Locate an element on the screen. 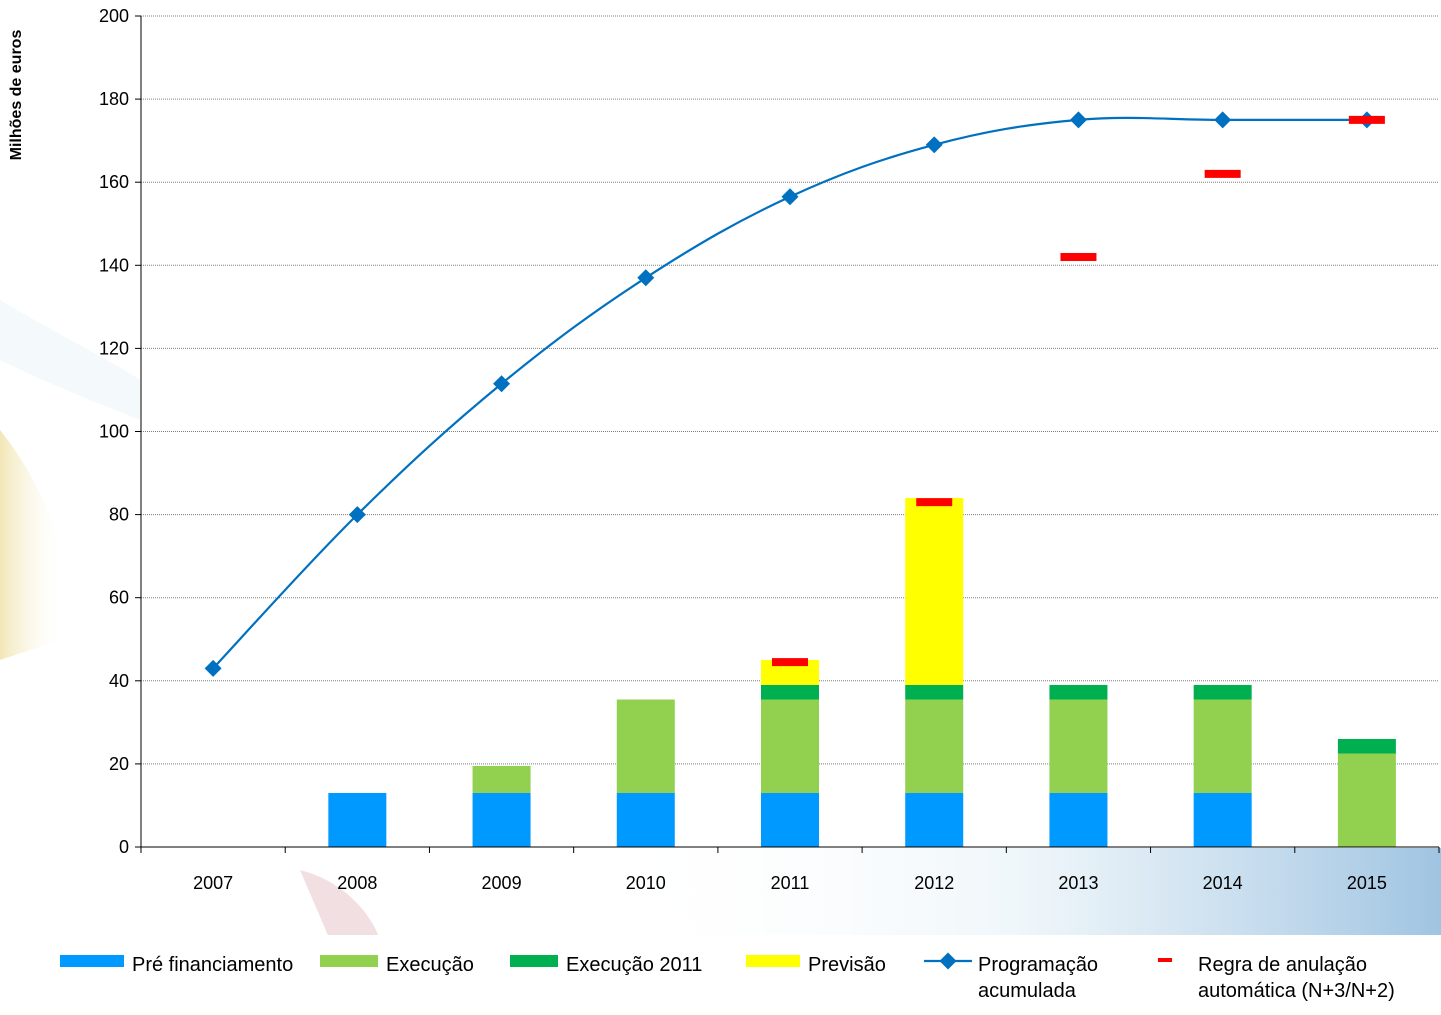 This screenshot has width=1441, height=1015. legend-label-line-1: acumulada is located at coordinates (1027, 991).